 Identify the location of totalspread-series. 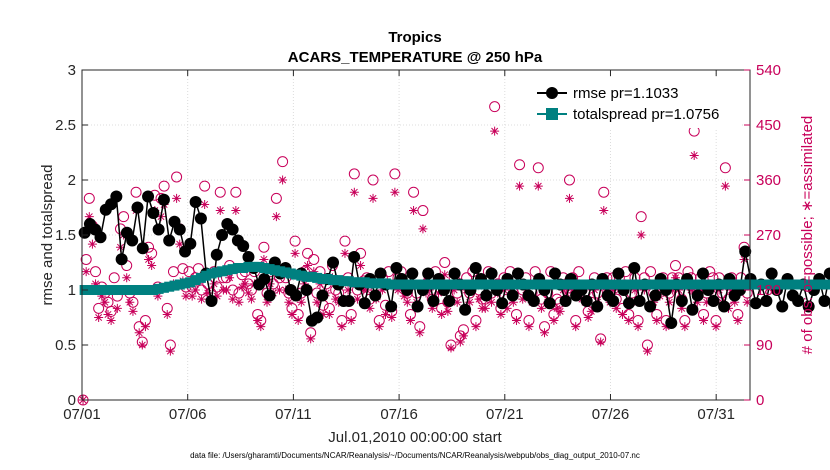
(454, 278).